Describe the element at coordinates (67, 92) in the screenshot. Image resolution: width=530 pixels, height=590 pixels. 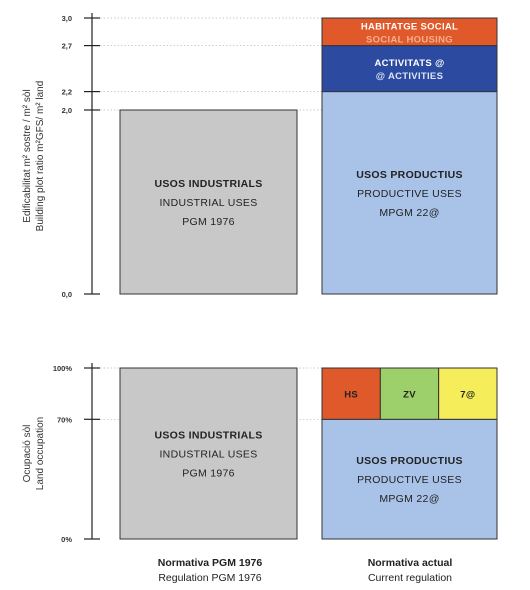
I see `y-tick-label: 2,2` at that location.